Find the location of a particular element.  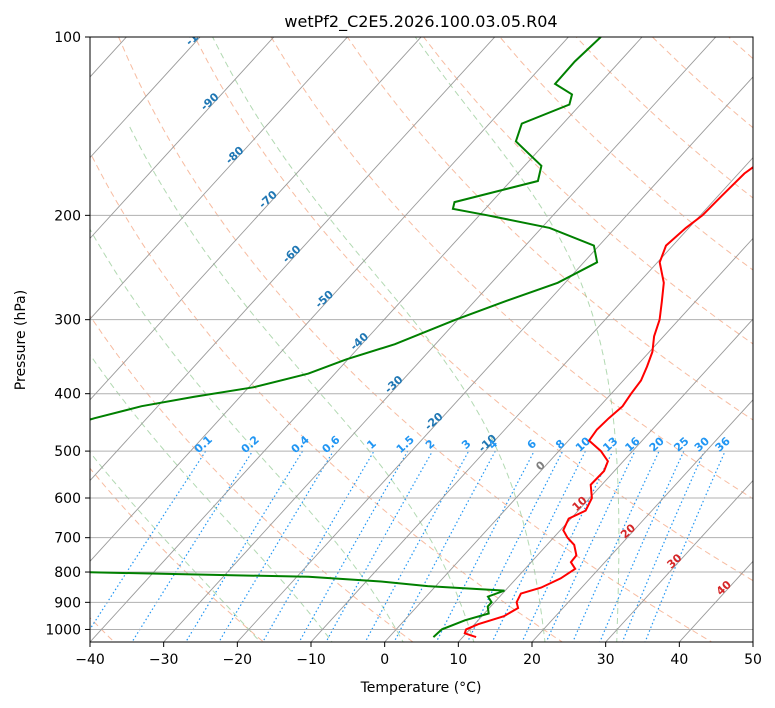

x-tick-label: 0 is located at coordinates (384, 660).